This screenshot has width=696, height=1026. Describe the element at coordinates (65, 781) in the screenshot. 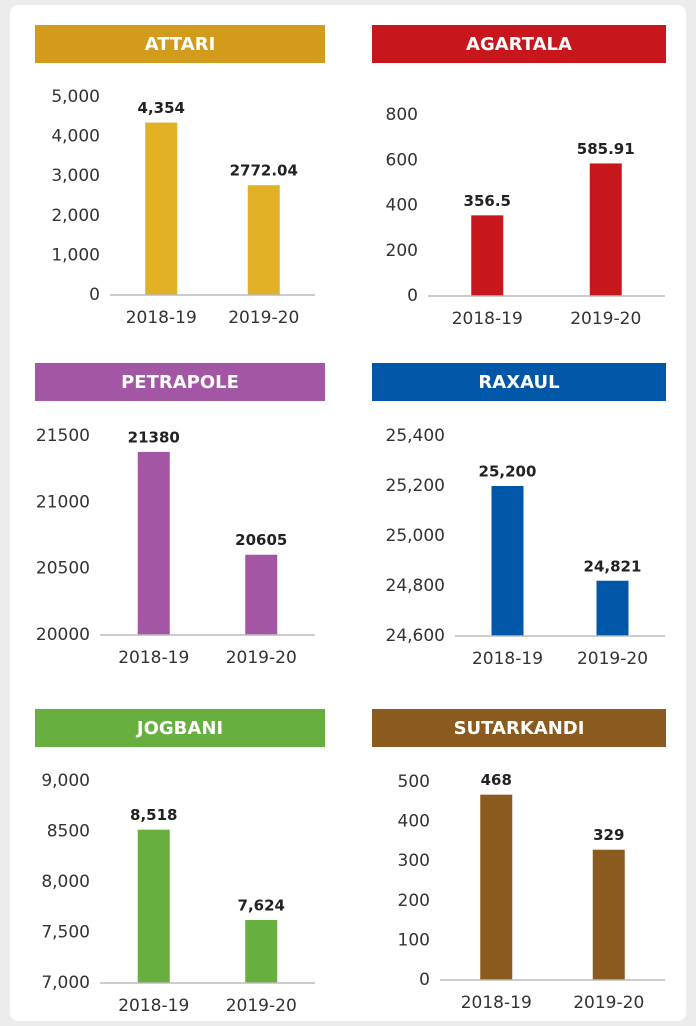

I see `y-tick-label: 9,000` at that location.